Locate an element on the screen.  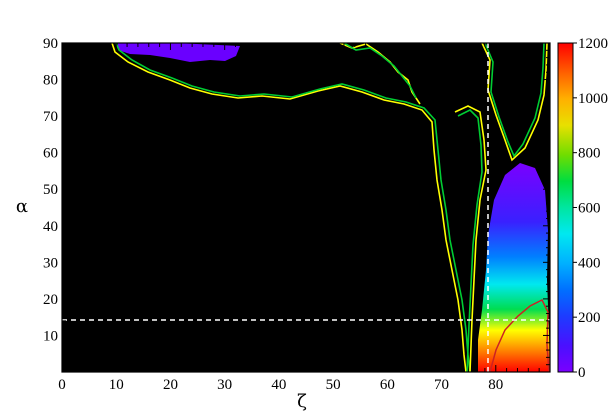
colorbar-tick-label: 200 is located at coordinates (589, 318).